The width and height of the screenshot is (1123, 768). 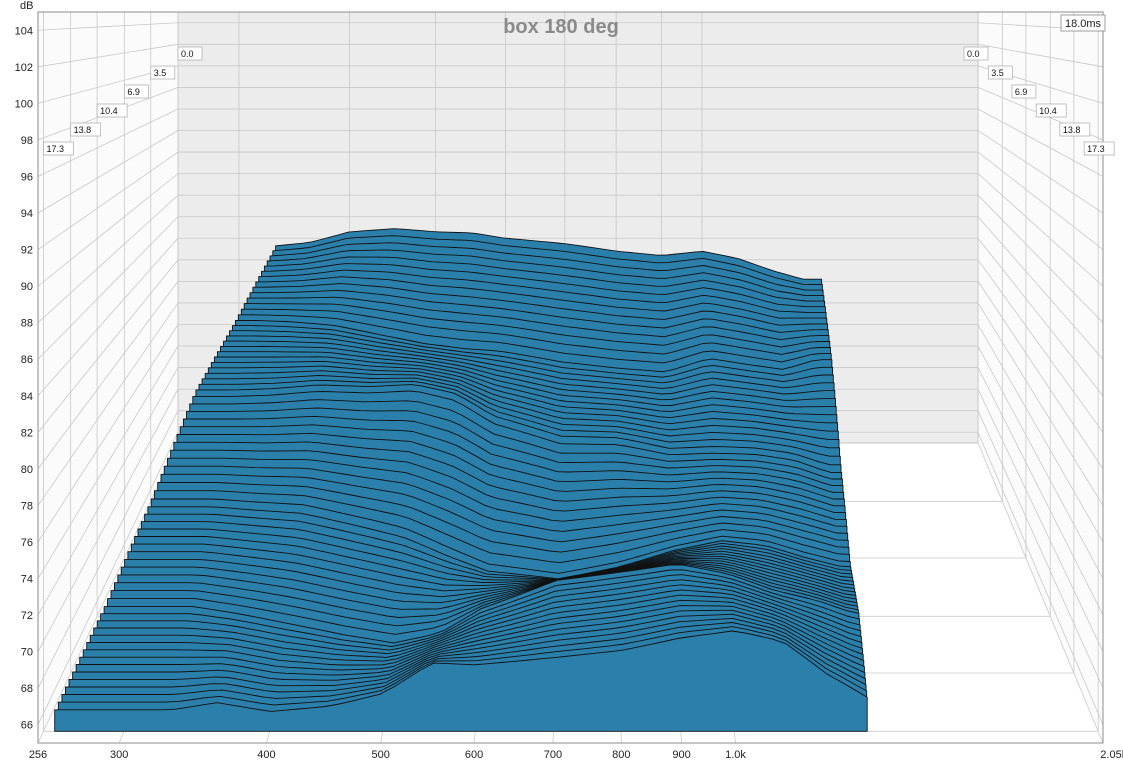 What do you see at coordinates (27, 616) in the screenshot?
I see `y-tick-label: 72` at bounding box center [27, 616].